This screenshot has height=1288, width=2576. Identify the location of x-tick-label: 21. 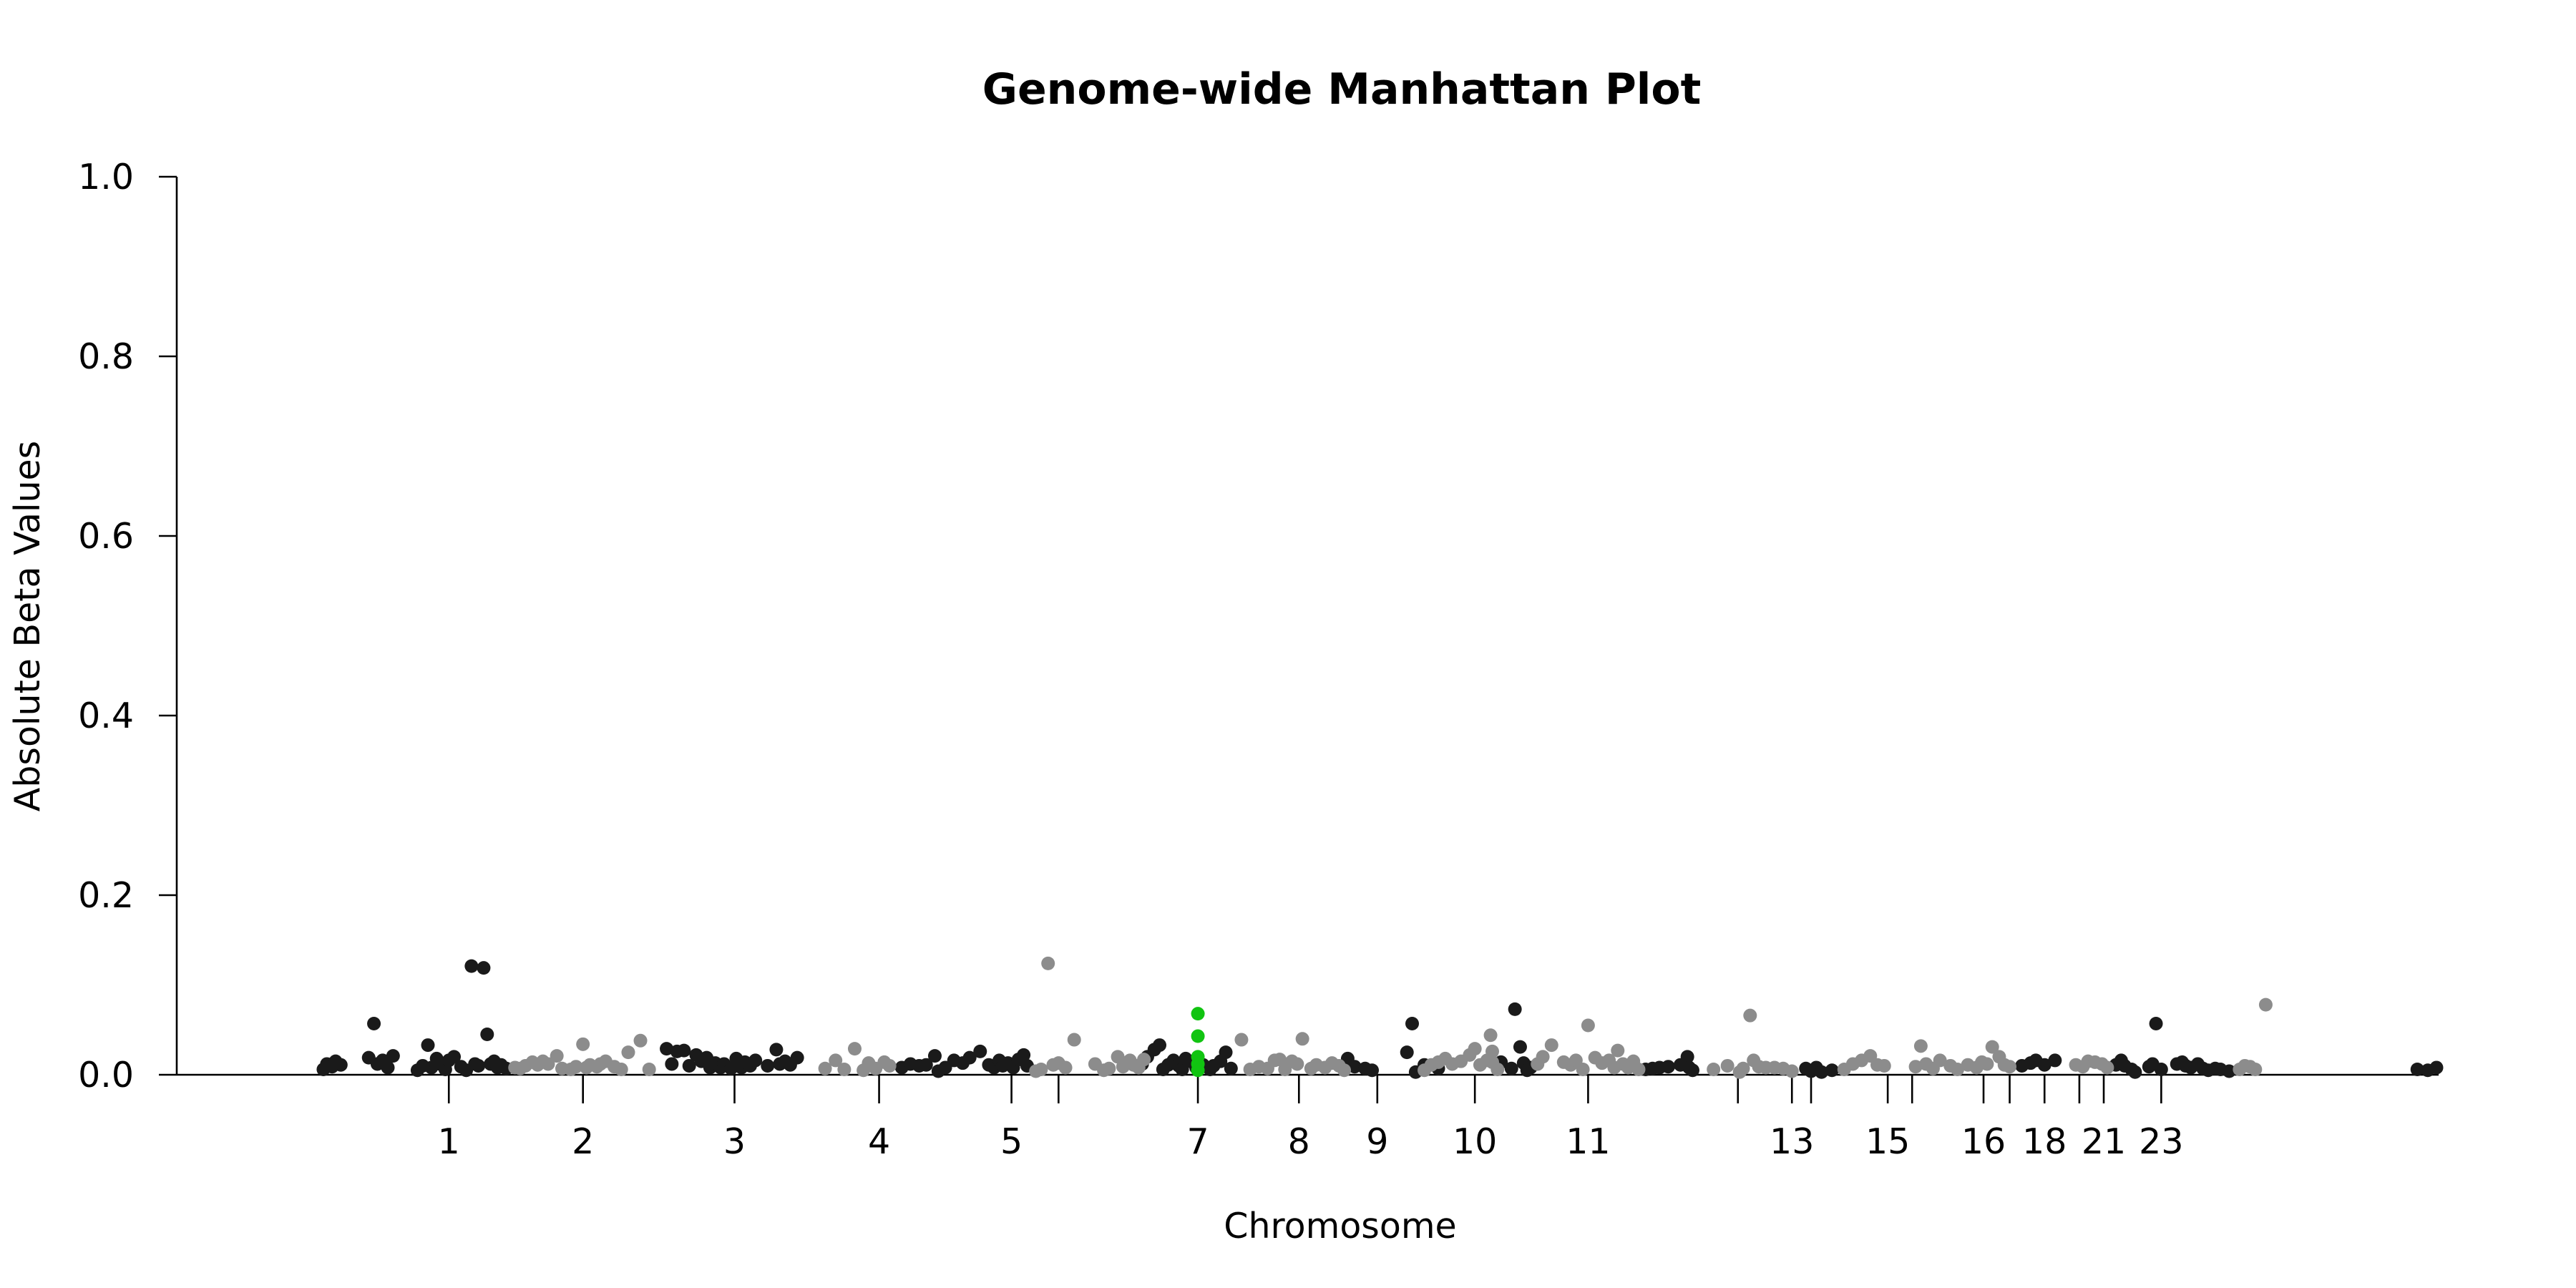
(2104, 1141).